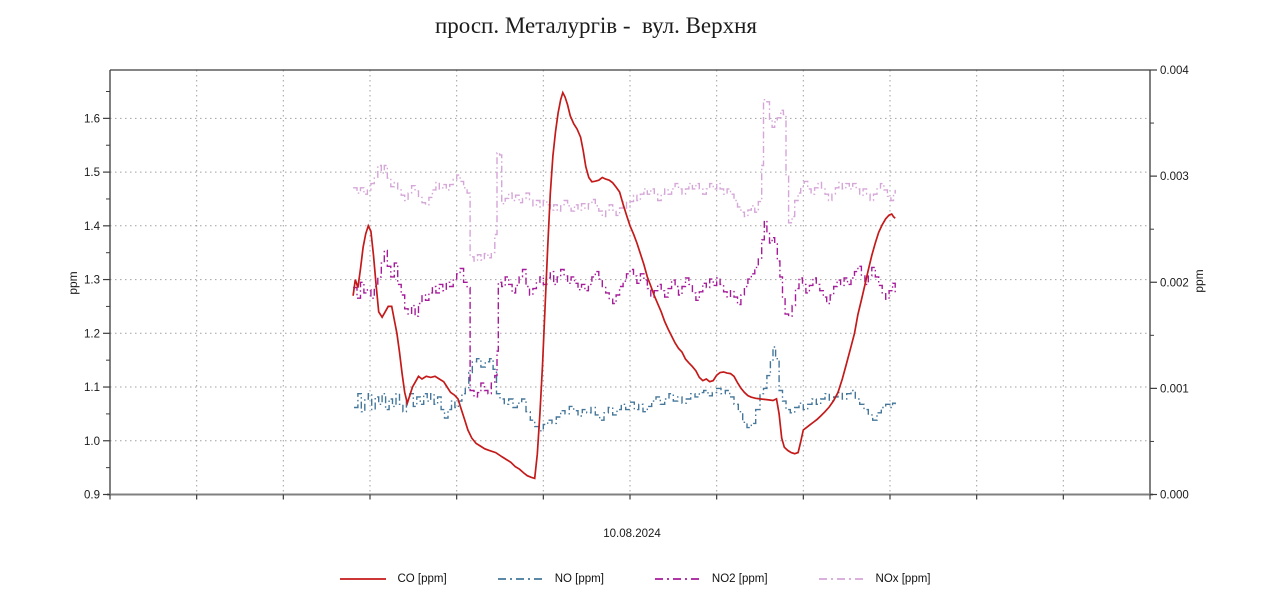  Describe the element at coordinates (625, 389) in the screenshot. I see `no-series-line` at that location.